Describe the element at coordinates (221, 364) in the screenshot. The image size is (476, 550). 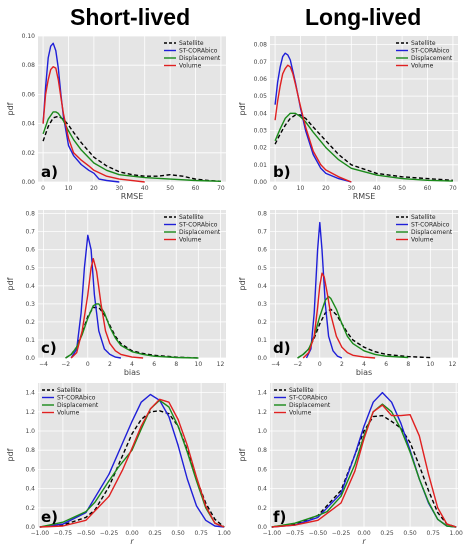
I see `x-tick-label: 12` at that location.